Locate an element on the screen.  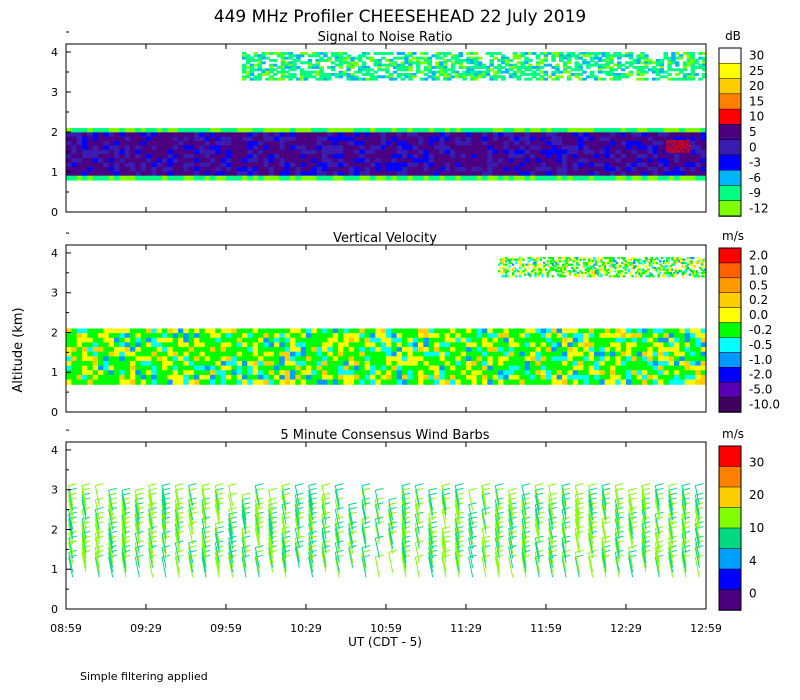
colorbar-swatch is located at coordinates (730, 86).